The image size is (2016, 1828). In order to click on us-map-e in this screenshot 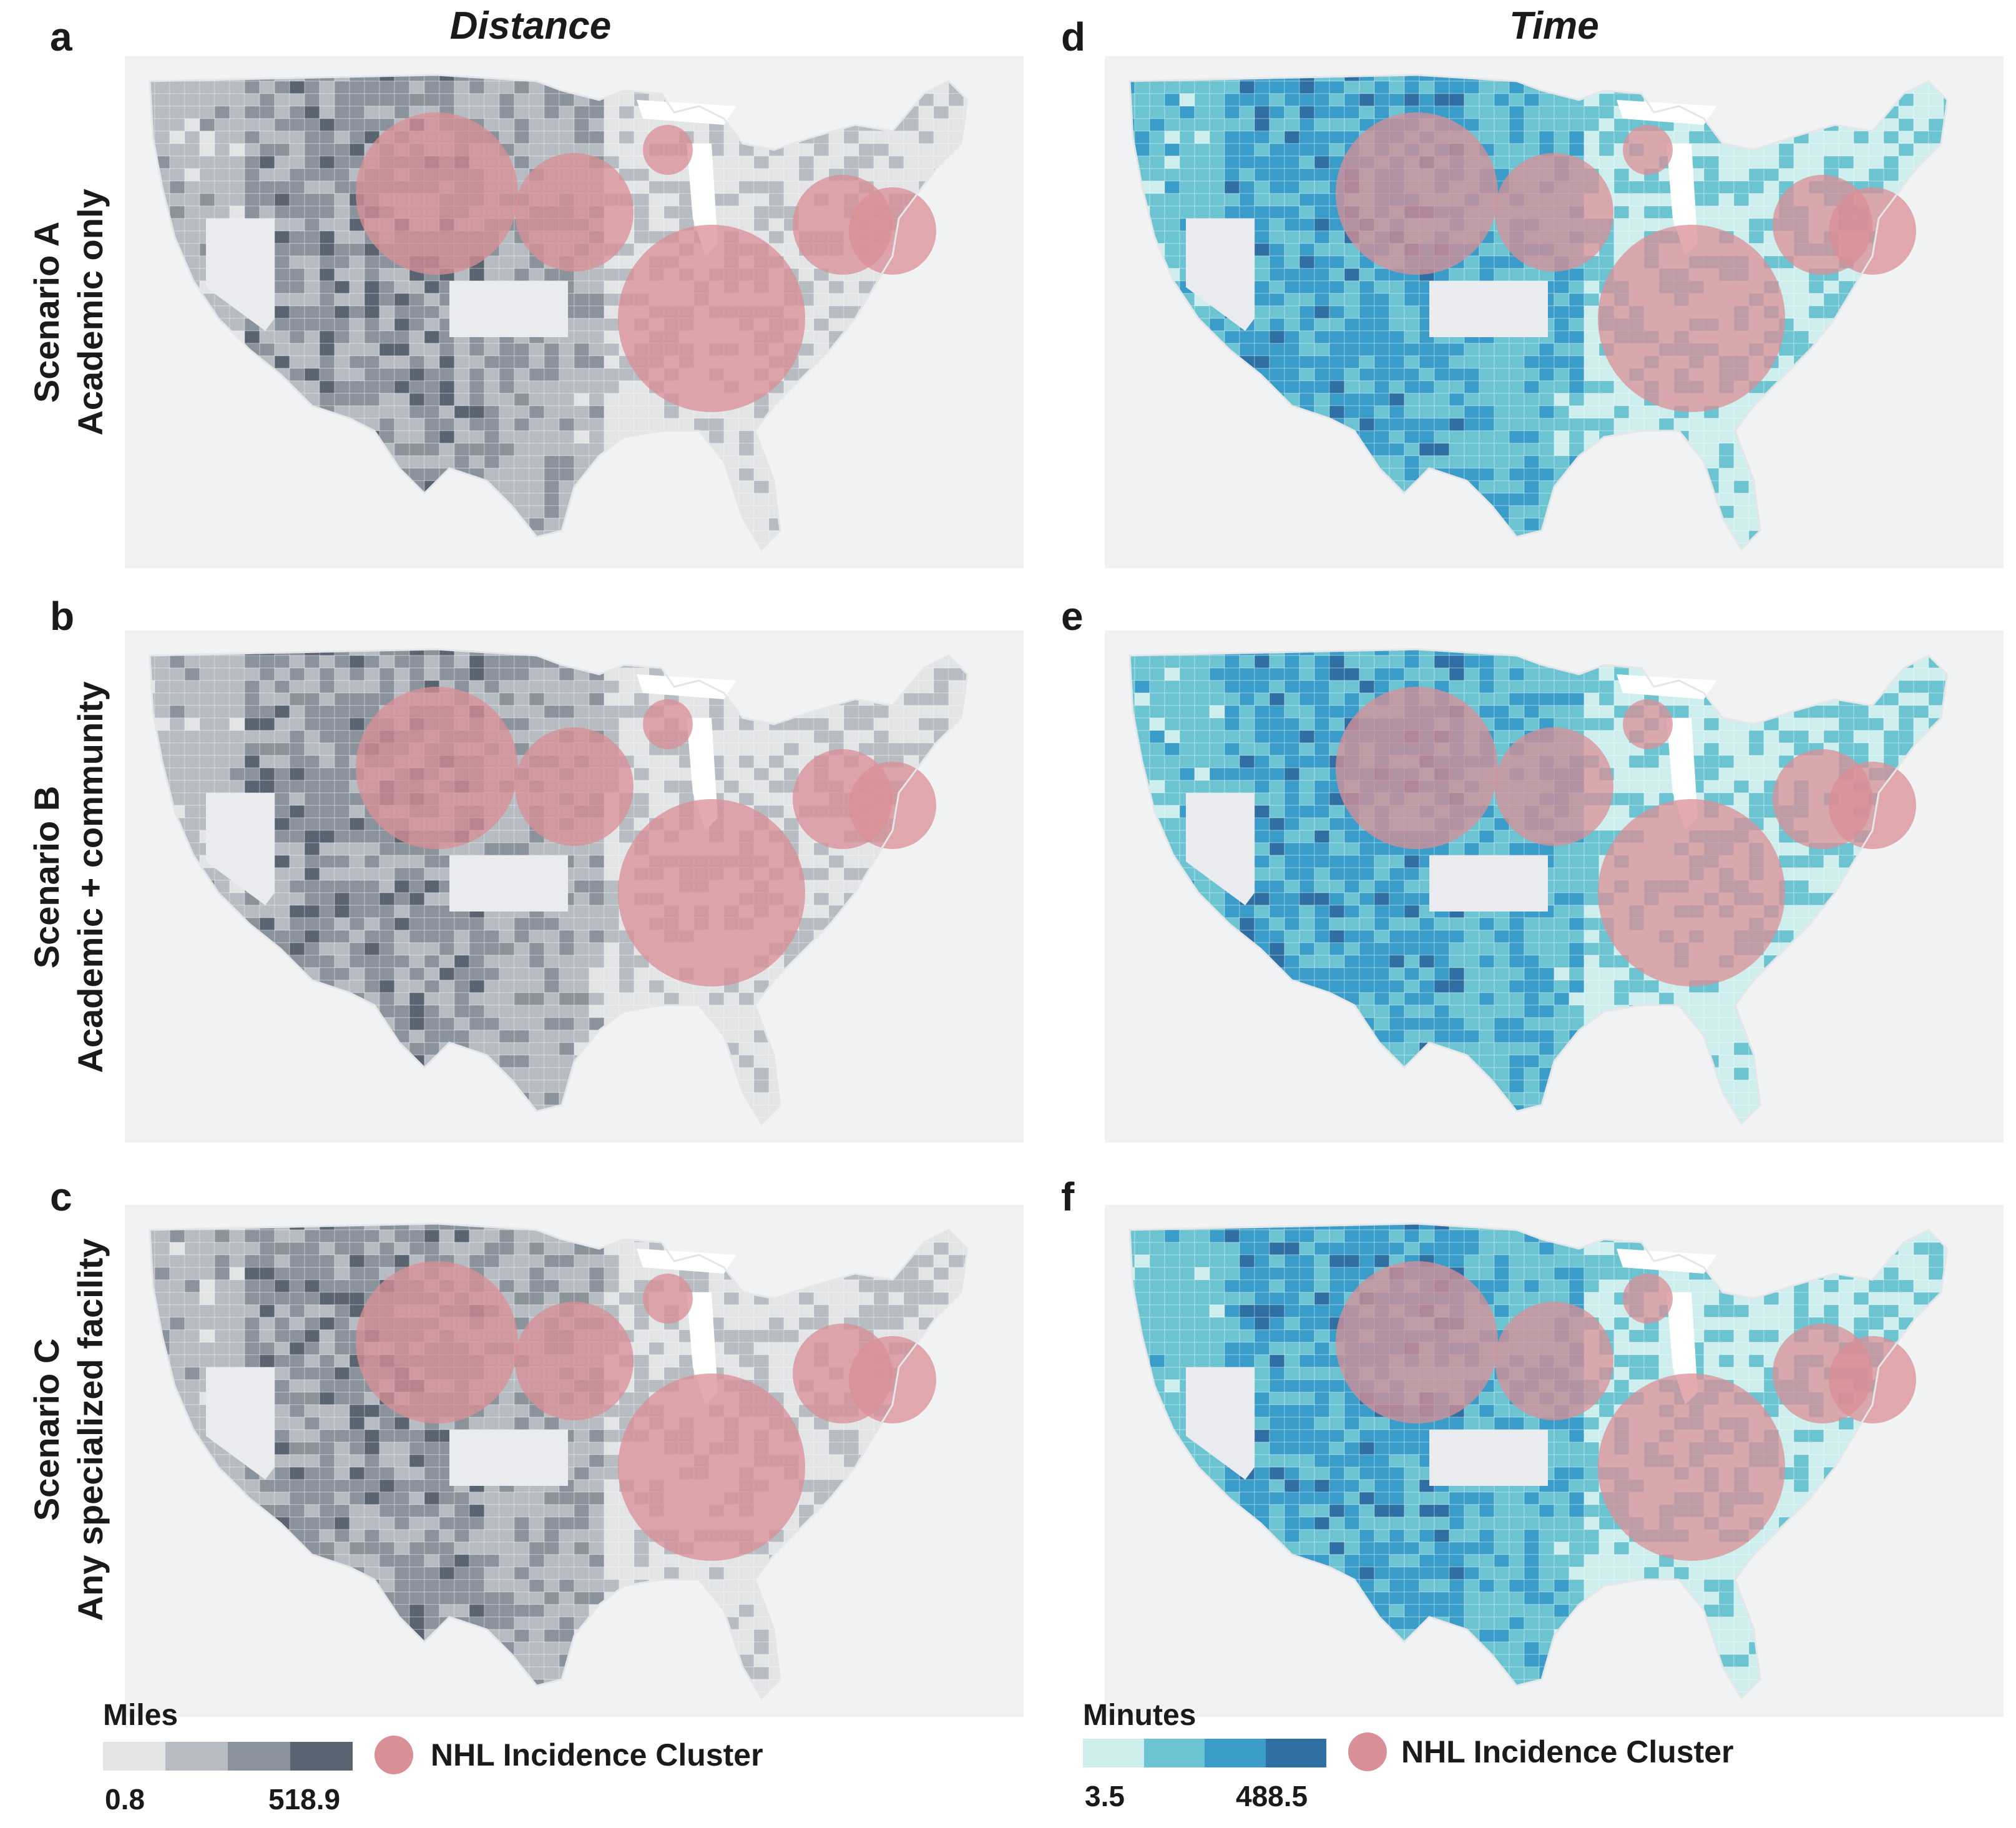, I will do `click(1554, 886)`.